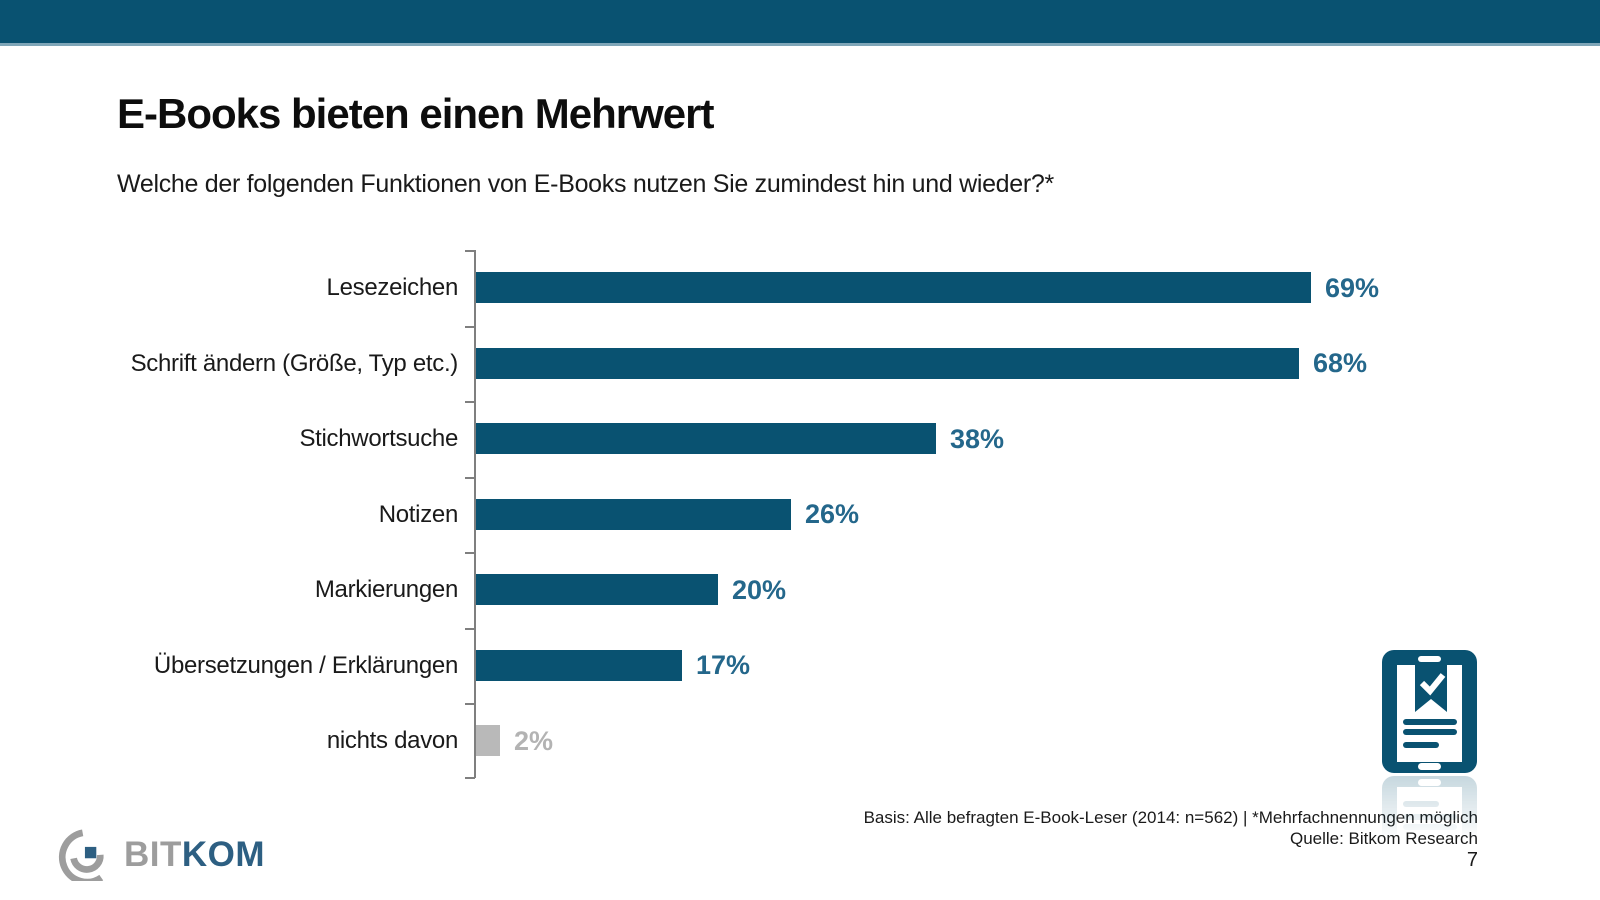 The width and height of the screenshot is (1600, 900). I want to click on category-label: Übersetzungen / Erklärungen, so click(305, 665).